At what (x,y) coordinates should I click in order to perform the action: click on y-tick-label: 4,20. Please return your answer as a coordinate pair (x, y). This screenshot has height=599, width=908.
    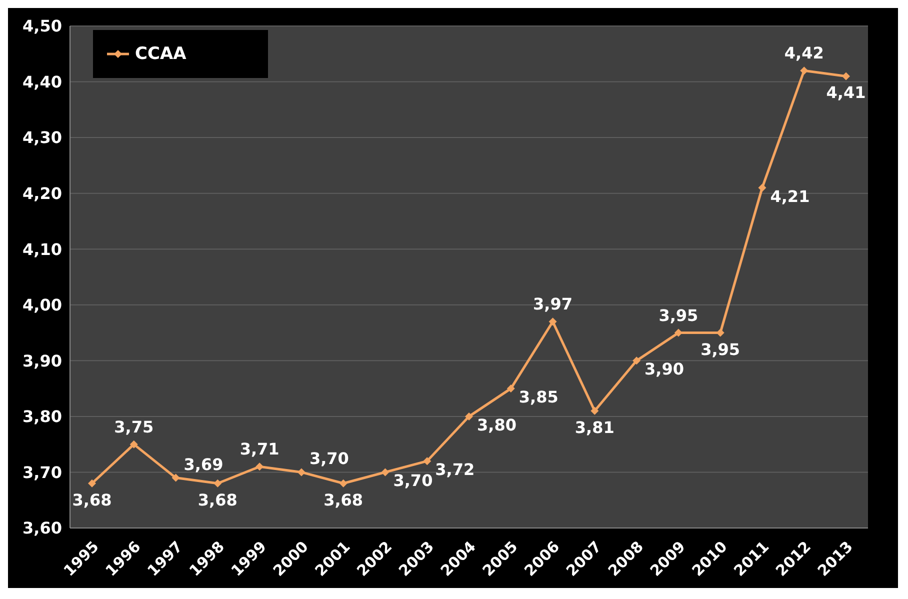
    Looking at the image, I should click on (42, 194).